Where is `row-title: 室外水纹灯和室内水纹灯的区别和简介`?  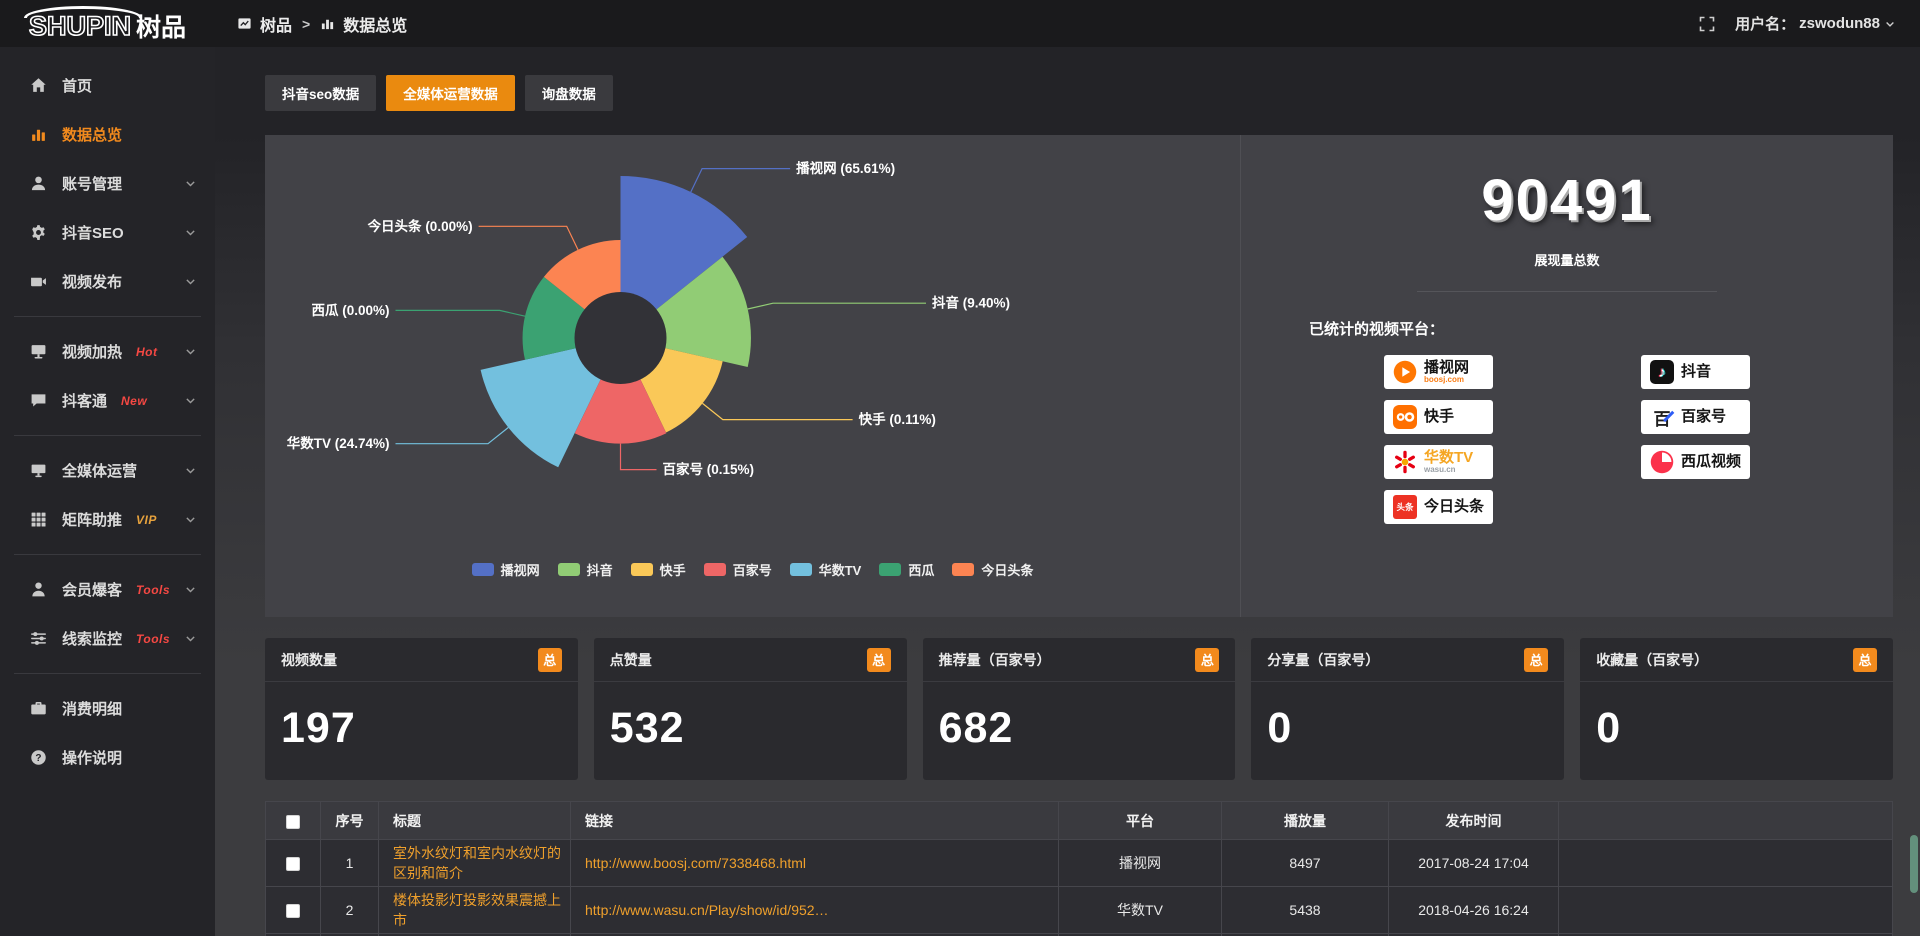 row-title: 室外水纹灯和室内水纹灯的区别和简介 is located at coordinates (474, 863).